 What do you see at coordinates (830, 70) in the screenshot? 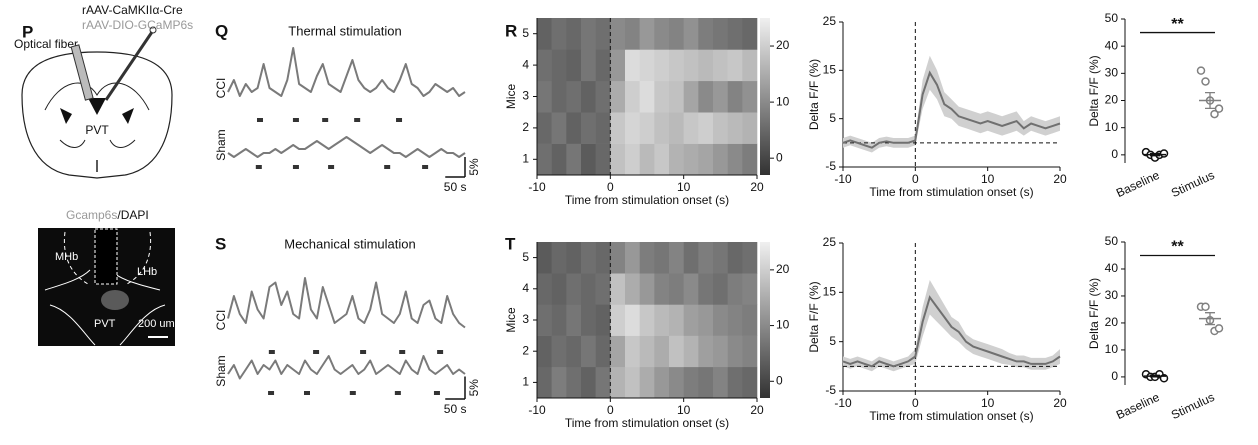
I see `y-tick-label: 15` at bounding box center [830, 70].